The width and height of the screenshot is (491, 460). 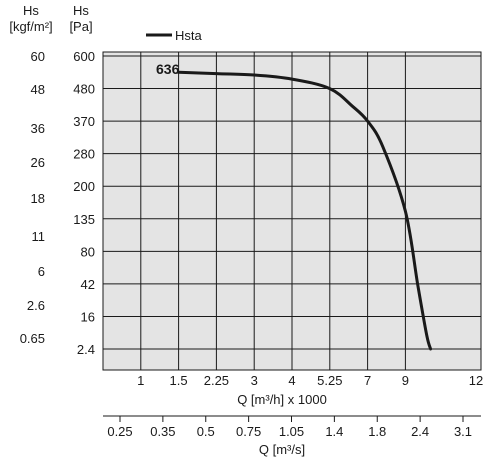 I want to click on axis-kgf-name: Hs, so click(x=31, y=10).